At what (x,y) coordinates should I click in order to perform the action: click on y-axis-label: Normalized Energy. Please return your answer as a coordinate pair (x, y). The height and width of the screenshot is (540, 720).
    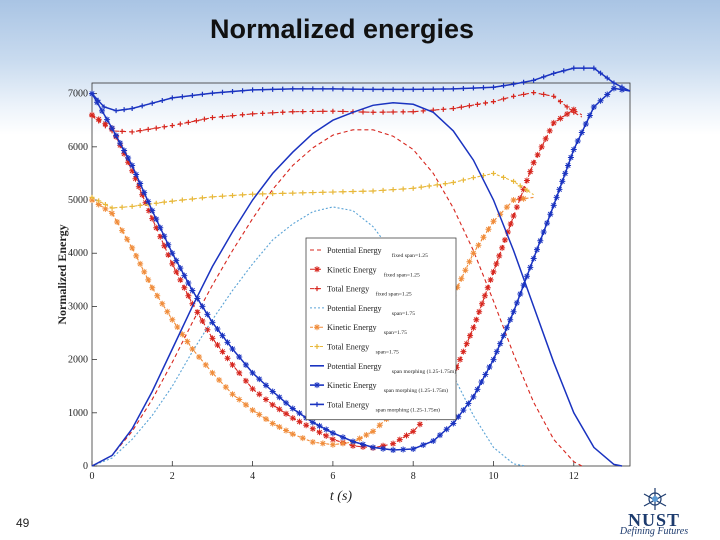
    Looking at the image, I should click on (62, 274).